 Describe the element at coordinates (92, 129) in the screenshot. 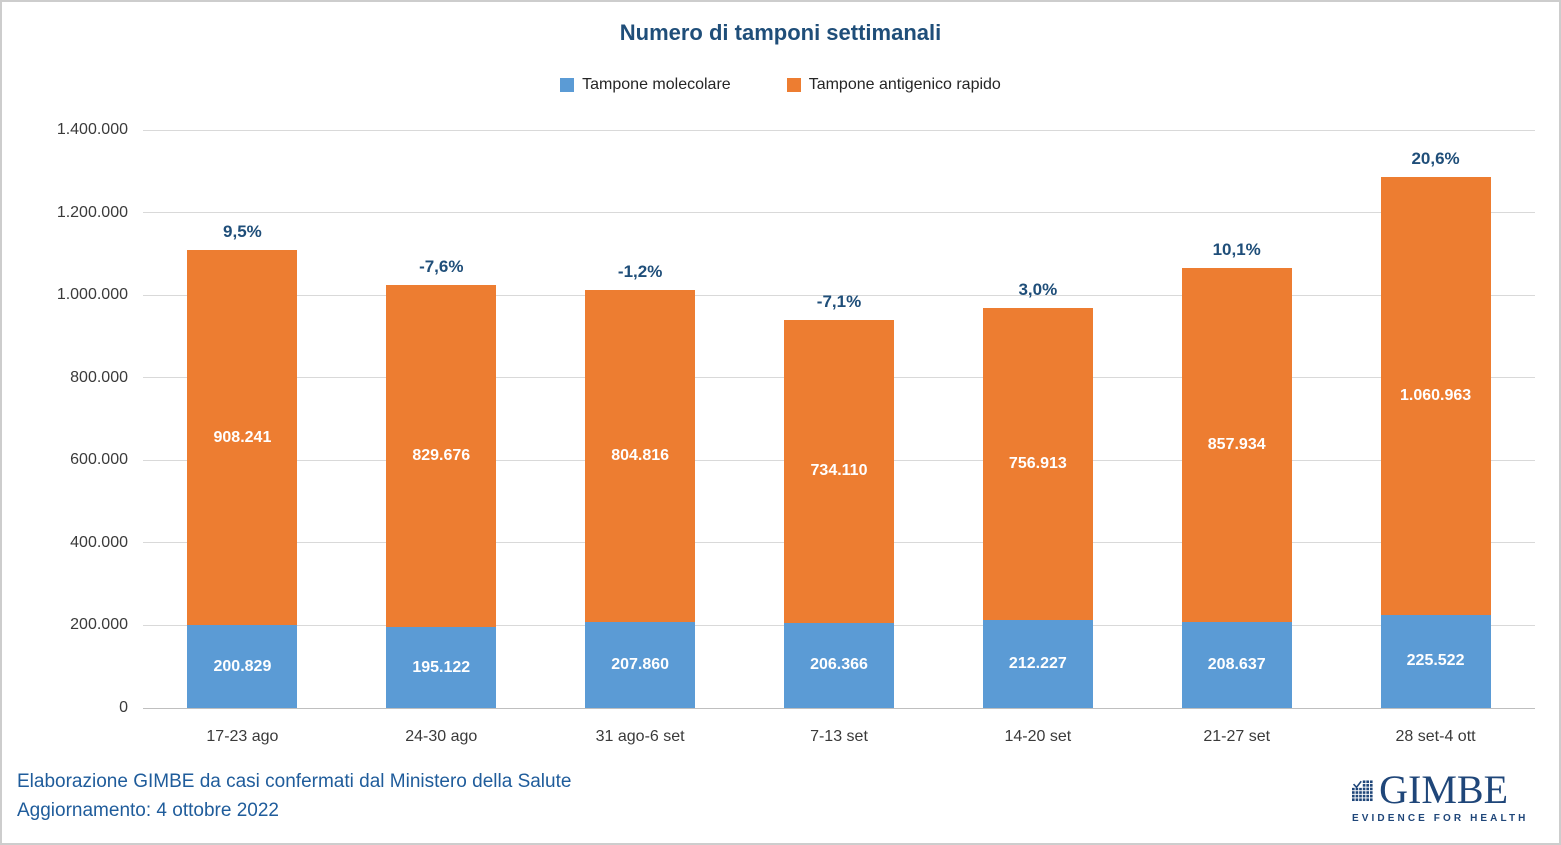

I see `y-axis-tick-label: 1.400.000` at that location.